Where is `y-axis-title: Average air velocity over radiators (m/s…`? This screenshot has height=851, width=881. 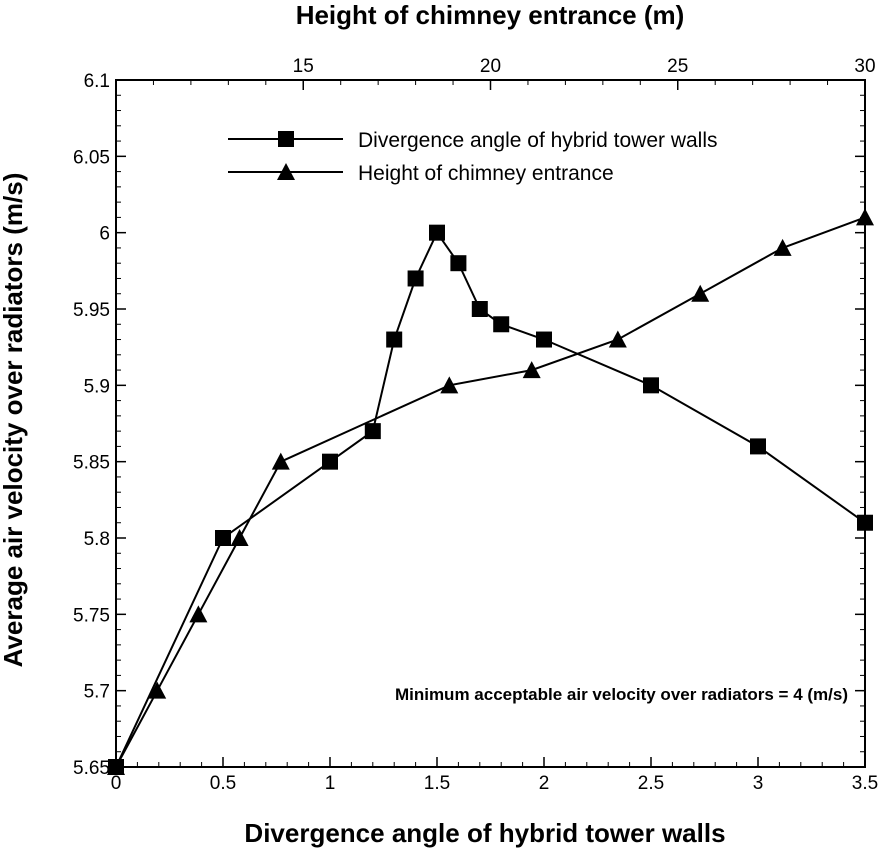
y-axis-title: Average air velocity over radiators (m/s… is located at coordinates (14, 420).